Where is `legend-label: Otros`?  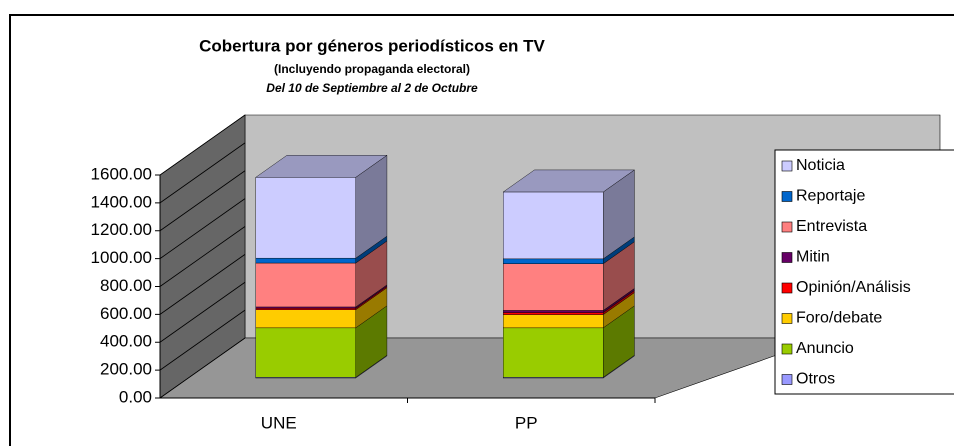
legend-label: Otros is located at coordinates (815, 379).